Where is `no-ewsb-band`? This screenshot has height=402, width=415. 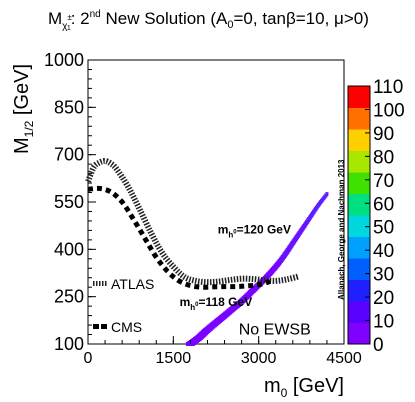 no-ewsb-band is located at coordinates (257, 269).